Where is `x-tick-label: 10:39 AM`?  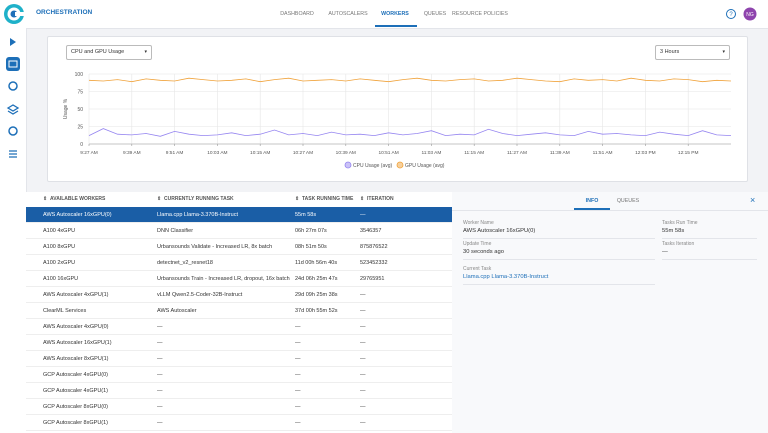
x-tick-label: 10:39 AM is located at coordinates (346, 153).